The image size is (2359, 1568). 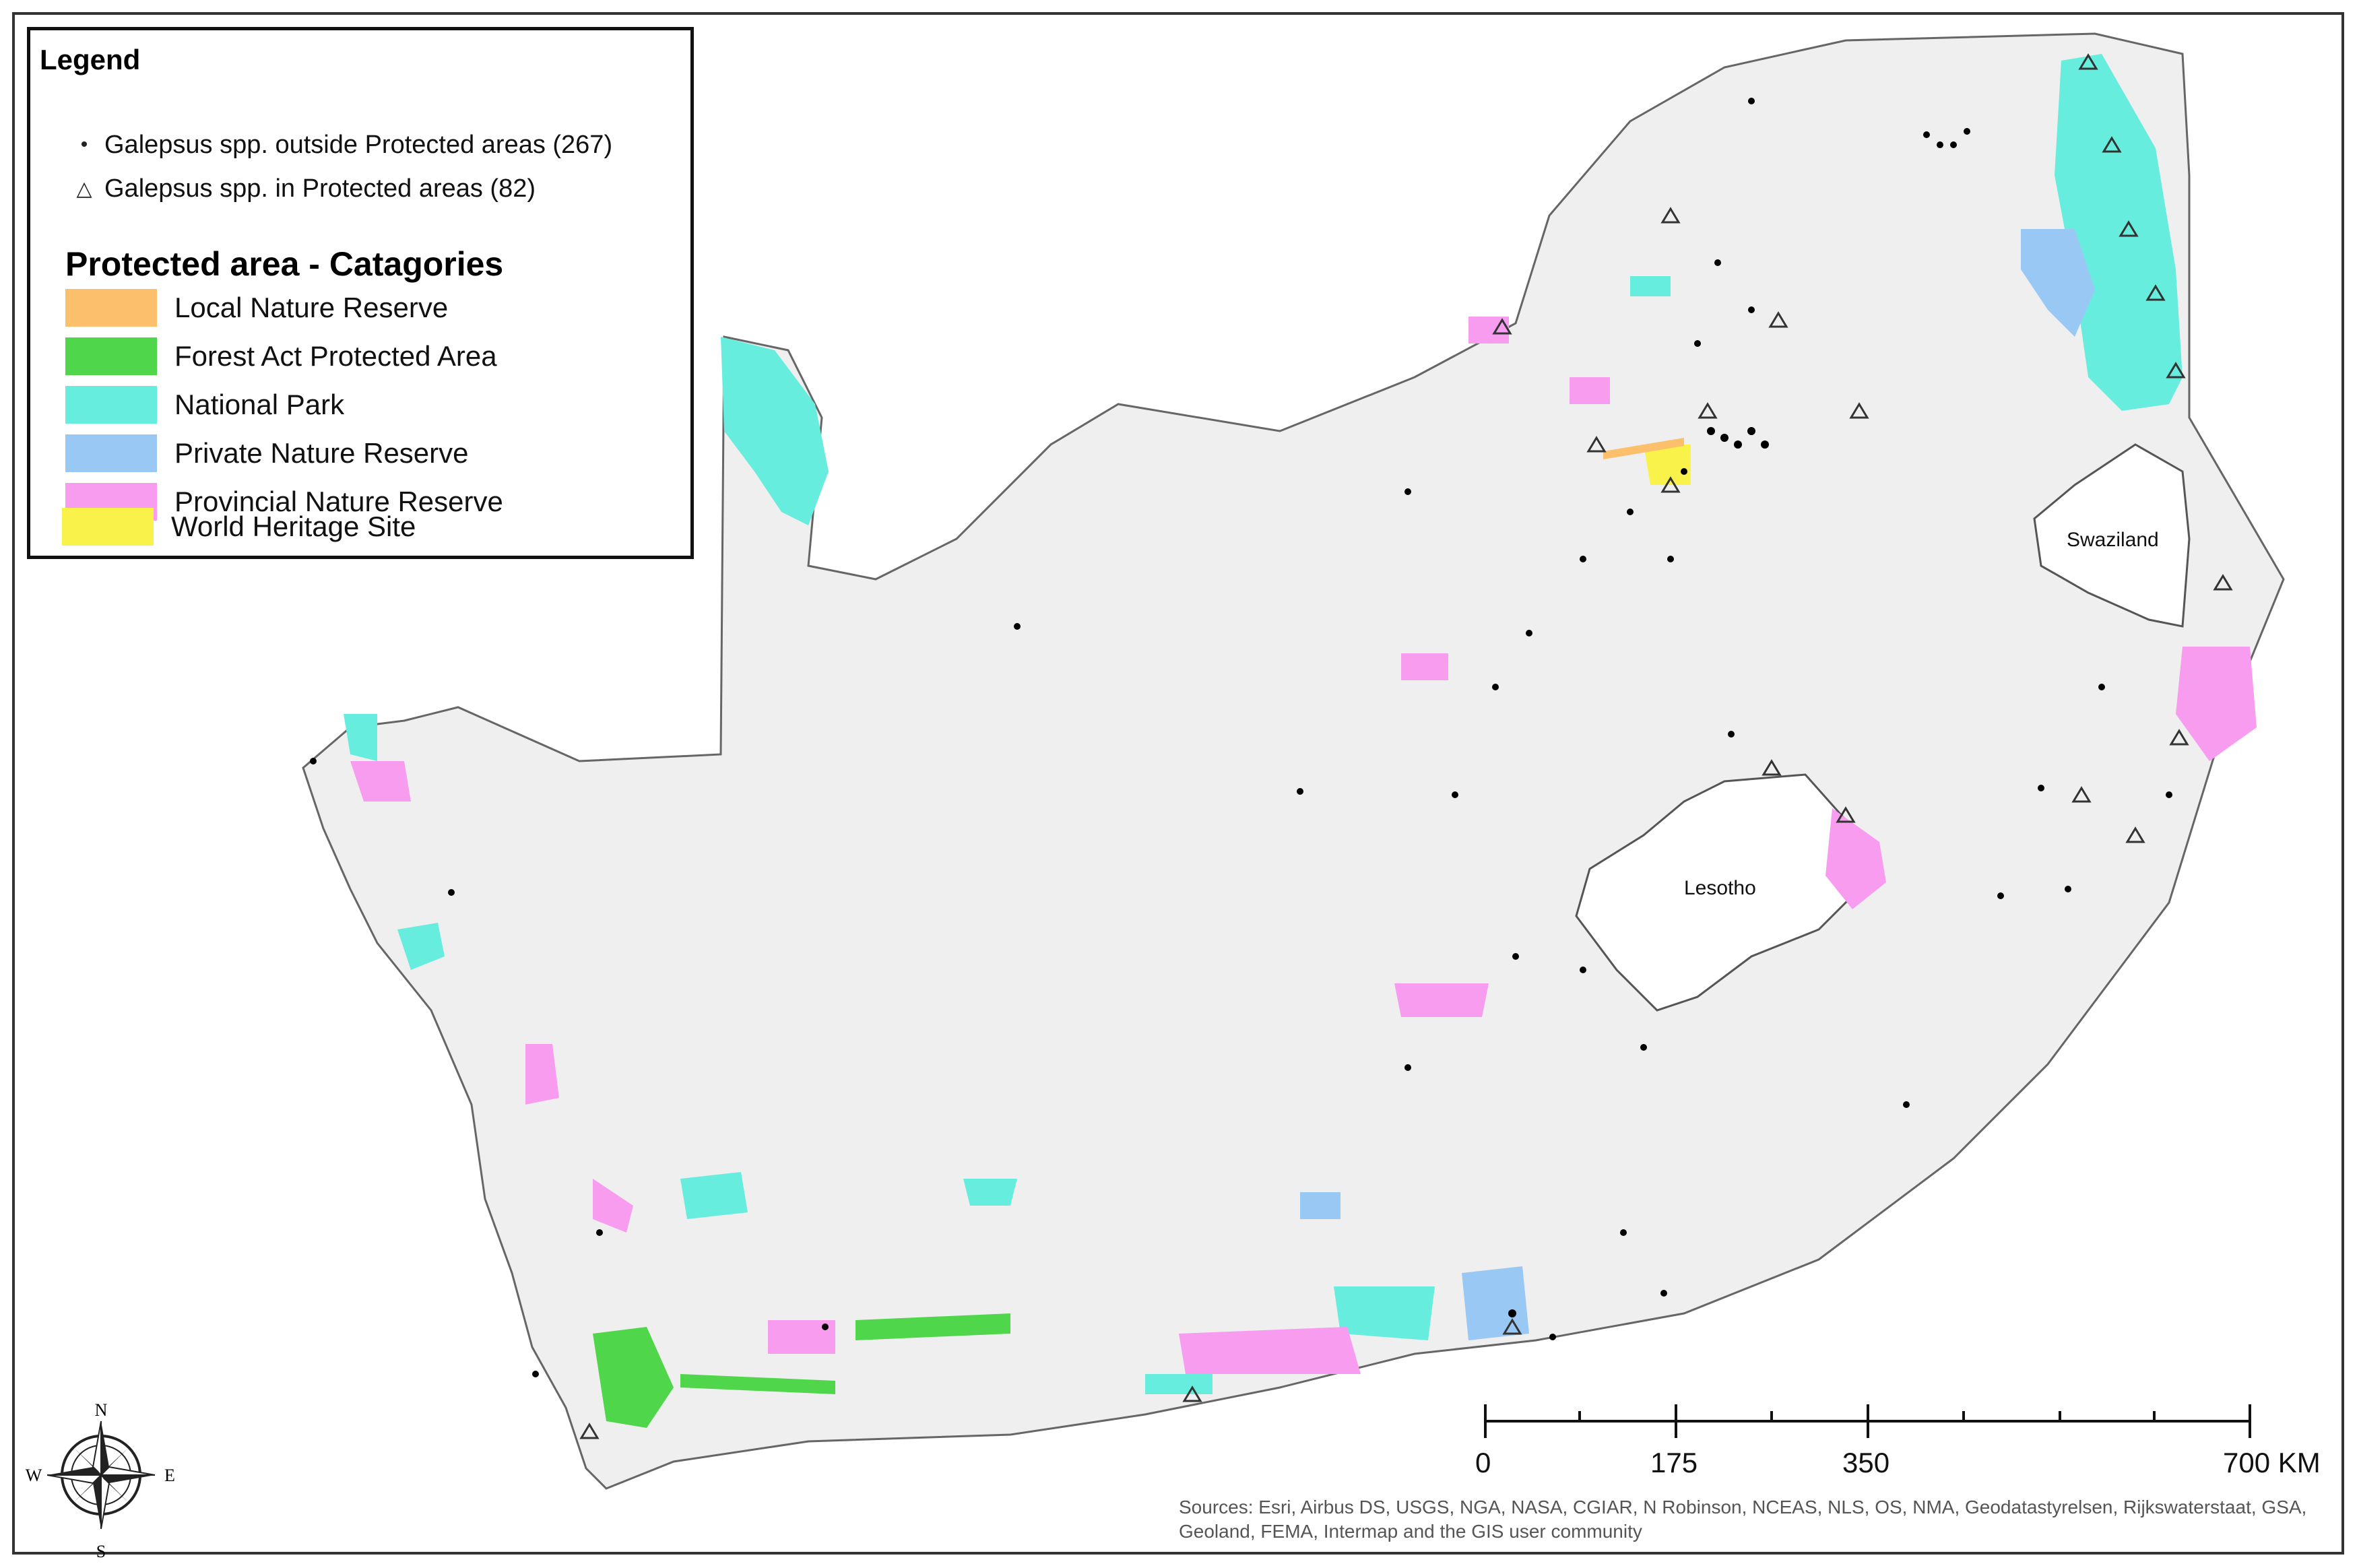 I want to click on world-heritage-area, so click(x=1667, y=465).